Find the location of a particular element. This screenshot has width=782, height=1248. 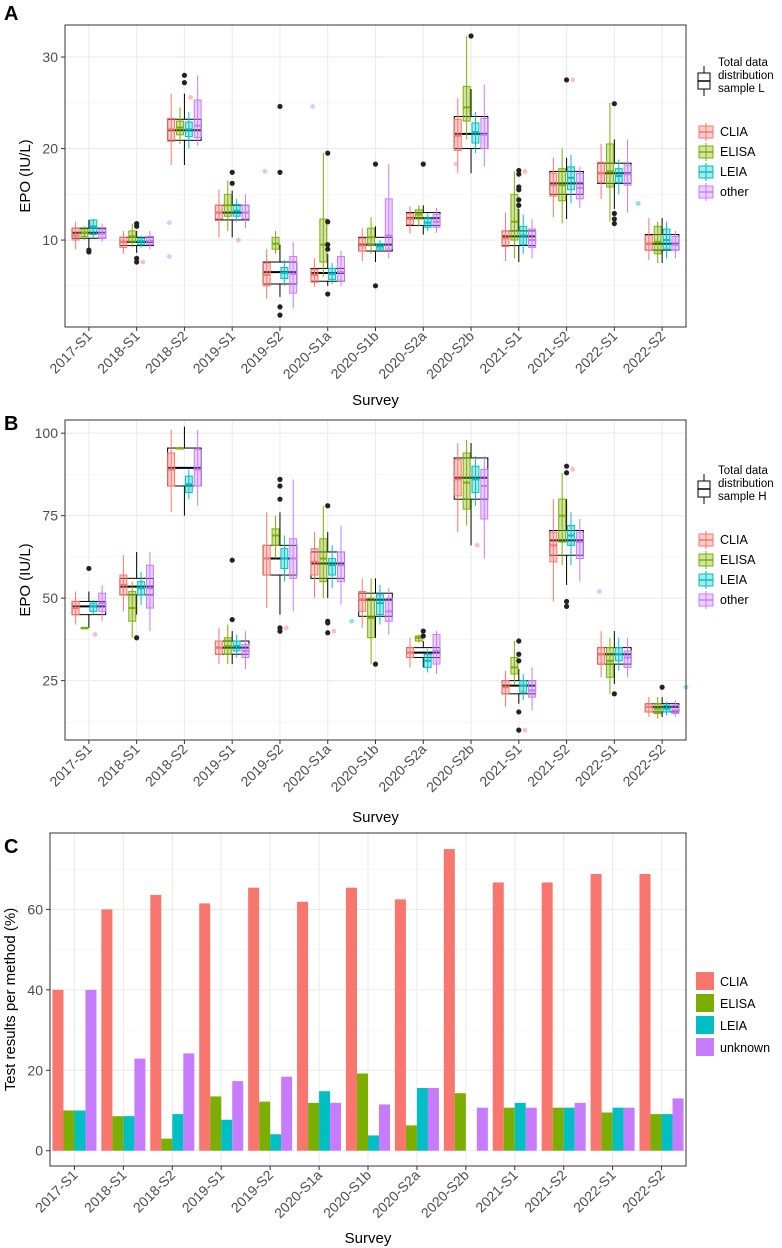

x-tick-label: 2017-S1 is located at coordinates (56, 1191).